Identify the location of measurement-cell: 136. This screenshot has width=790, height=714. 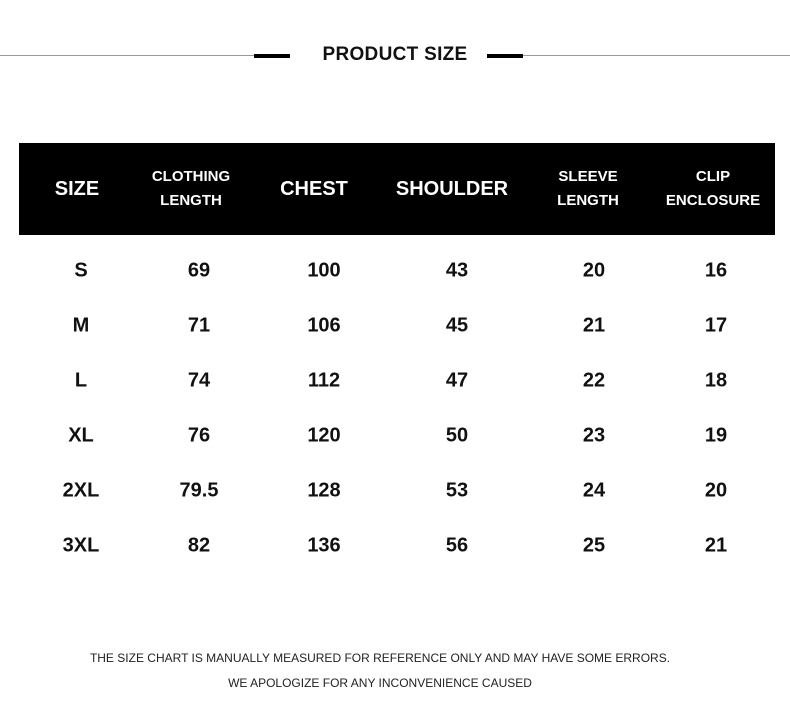
(324, 545).